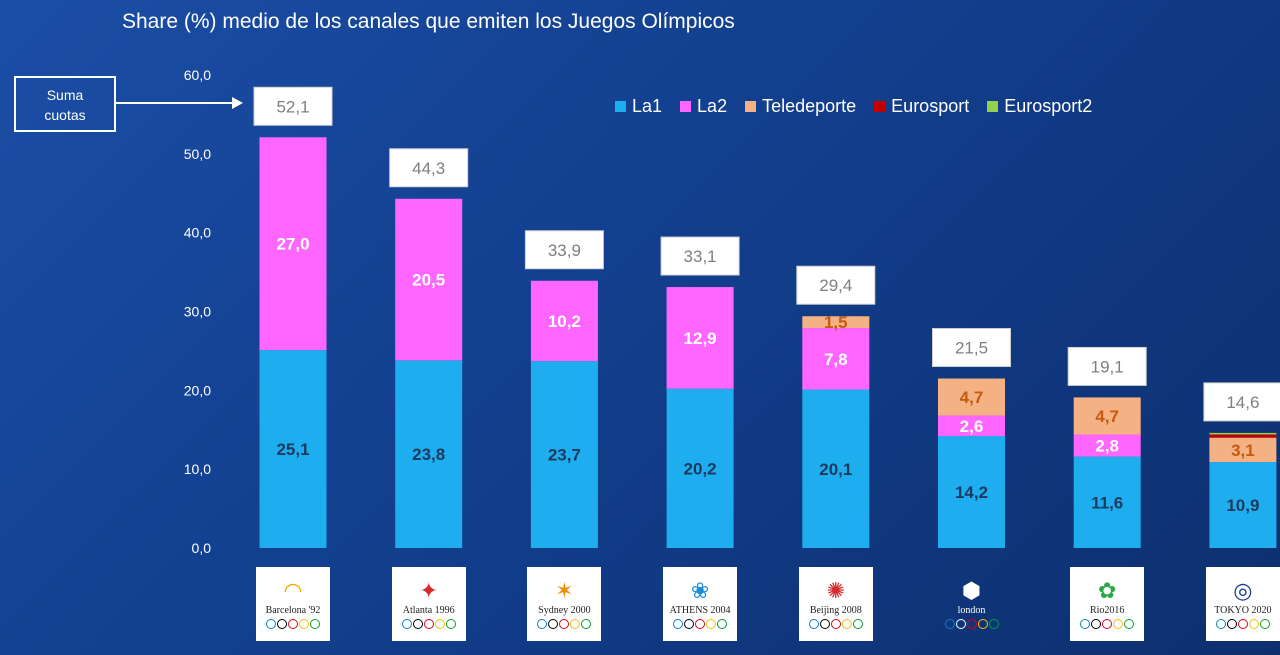 Image resolution: width=1280 pixels, height=655 pixels. What do you see at coordinates (197, 75) in the screenshot?
I see `y-tick-label: 60,0` at bounding box center [197, 75].